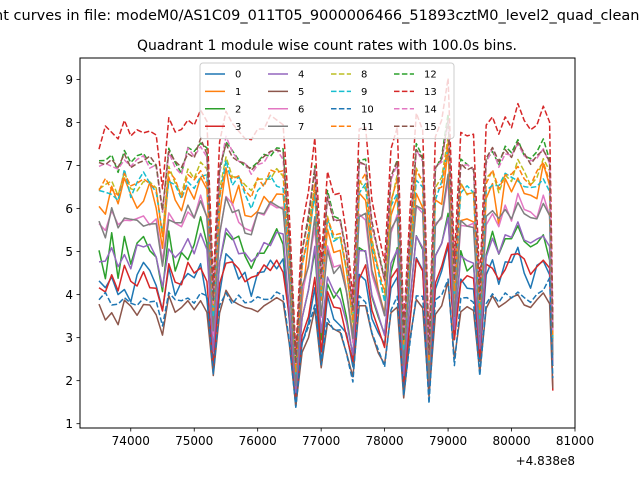 This screenshot has height=480, width=640. I want to click on x-axis-offset-label: +4.838e8, so click(545, 461).